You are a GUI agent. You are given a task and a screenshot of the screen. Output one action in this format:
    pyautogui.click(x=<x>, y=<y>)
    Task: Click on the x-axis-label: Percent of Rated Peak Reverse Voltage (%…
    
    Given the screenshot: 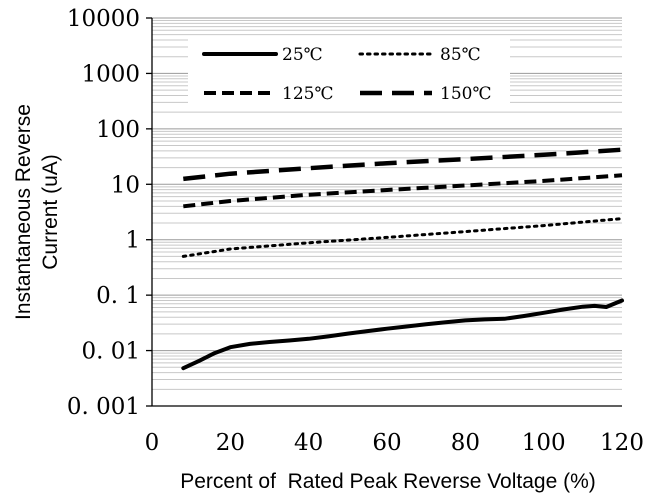 What is the action you would take?
    pyautogui.click(x=388, y=481)
    